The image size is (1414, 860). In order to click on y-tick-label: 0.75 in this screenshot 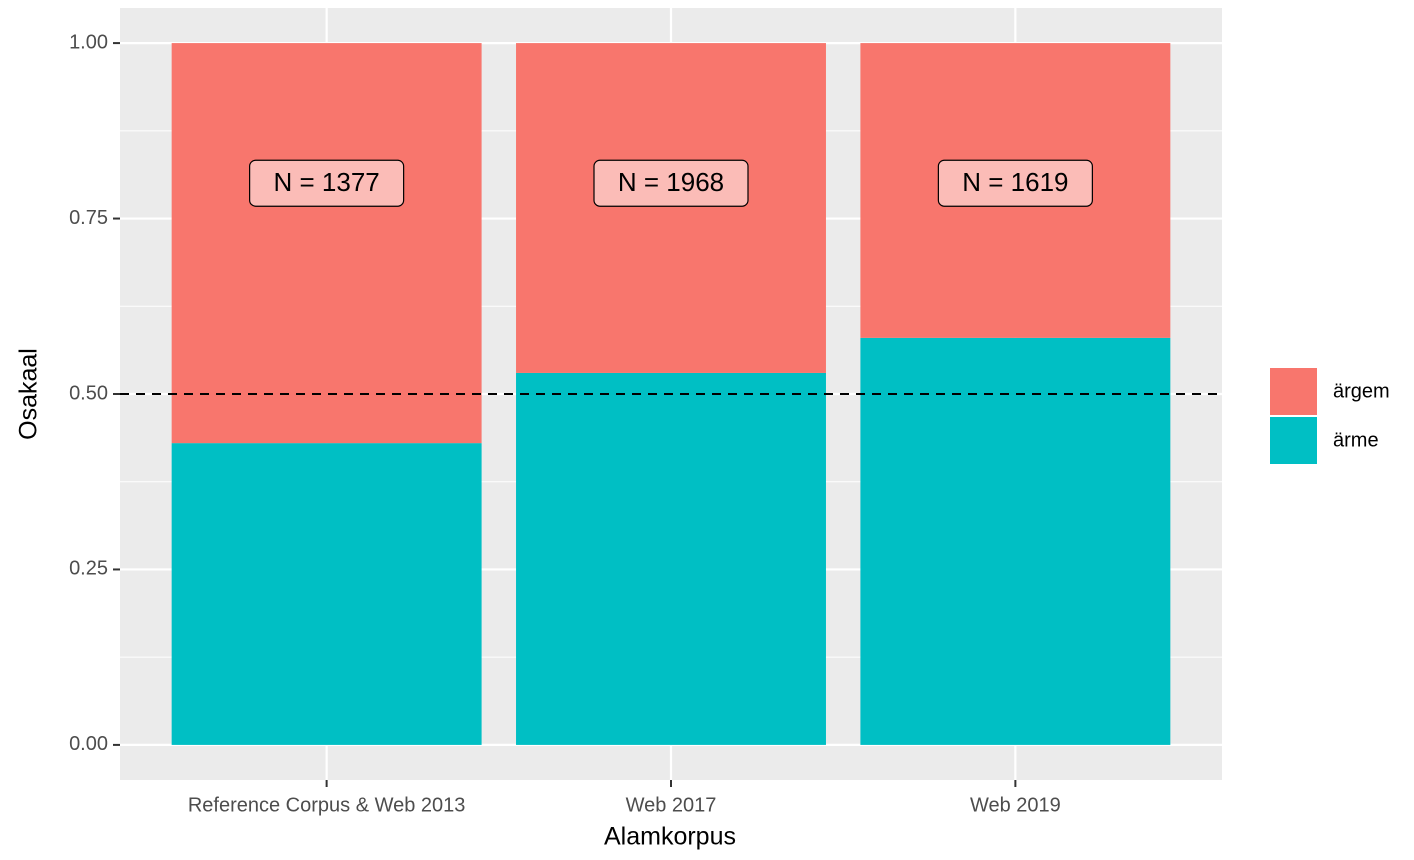, I will do `click(88, 218)`.